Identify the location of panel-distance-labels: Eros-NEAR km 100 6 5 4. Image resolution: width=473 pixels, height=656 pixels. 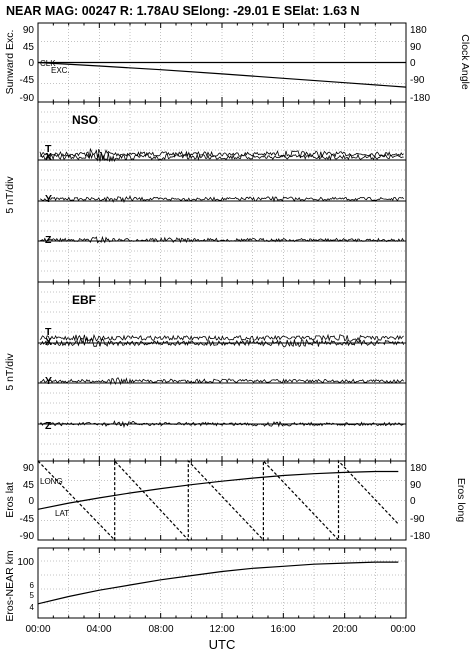
(19, 585).